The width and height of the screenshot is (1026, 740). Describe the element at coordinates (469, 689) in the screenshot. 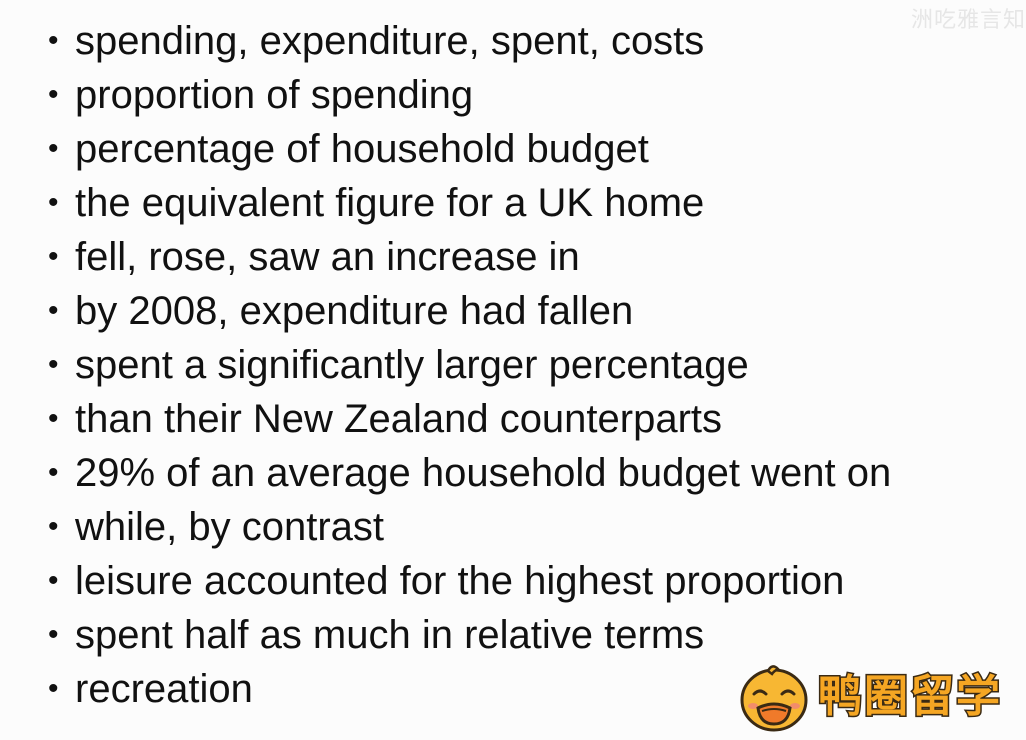

I see `list-item: • recreation` at that location.